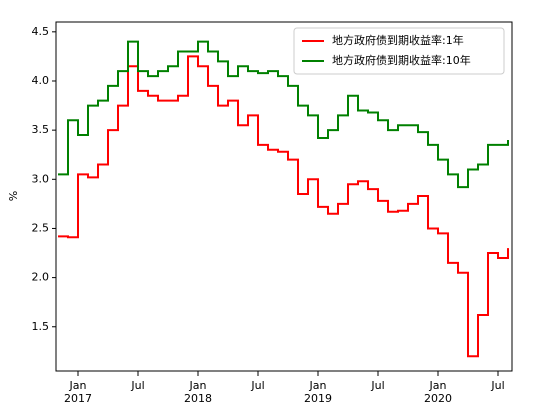  I want to click on x-tick-label: Jan 2020, so click(438, 392).